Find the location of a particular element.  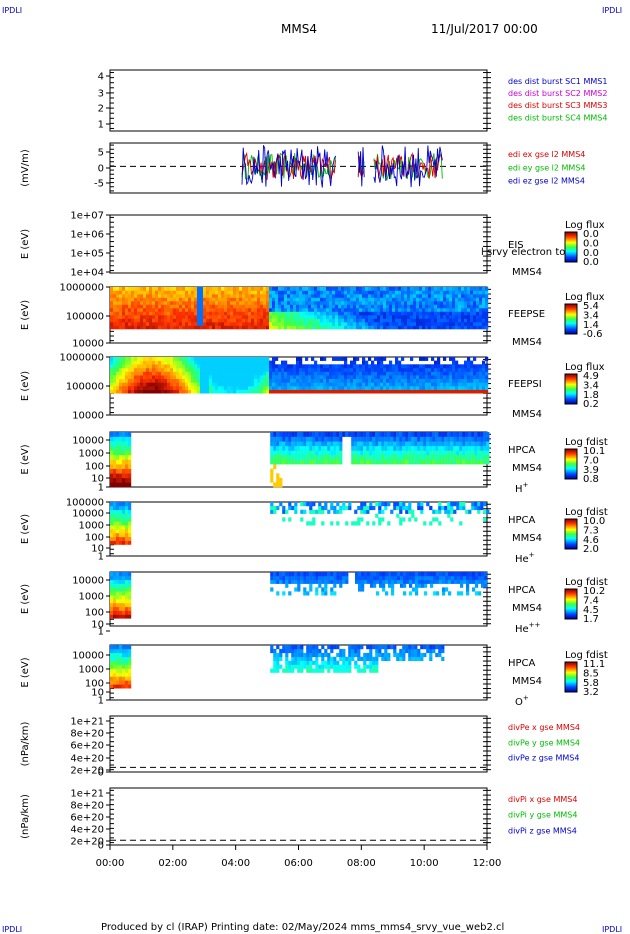

panel-frame is located at coordinates (298, 816).